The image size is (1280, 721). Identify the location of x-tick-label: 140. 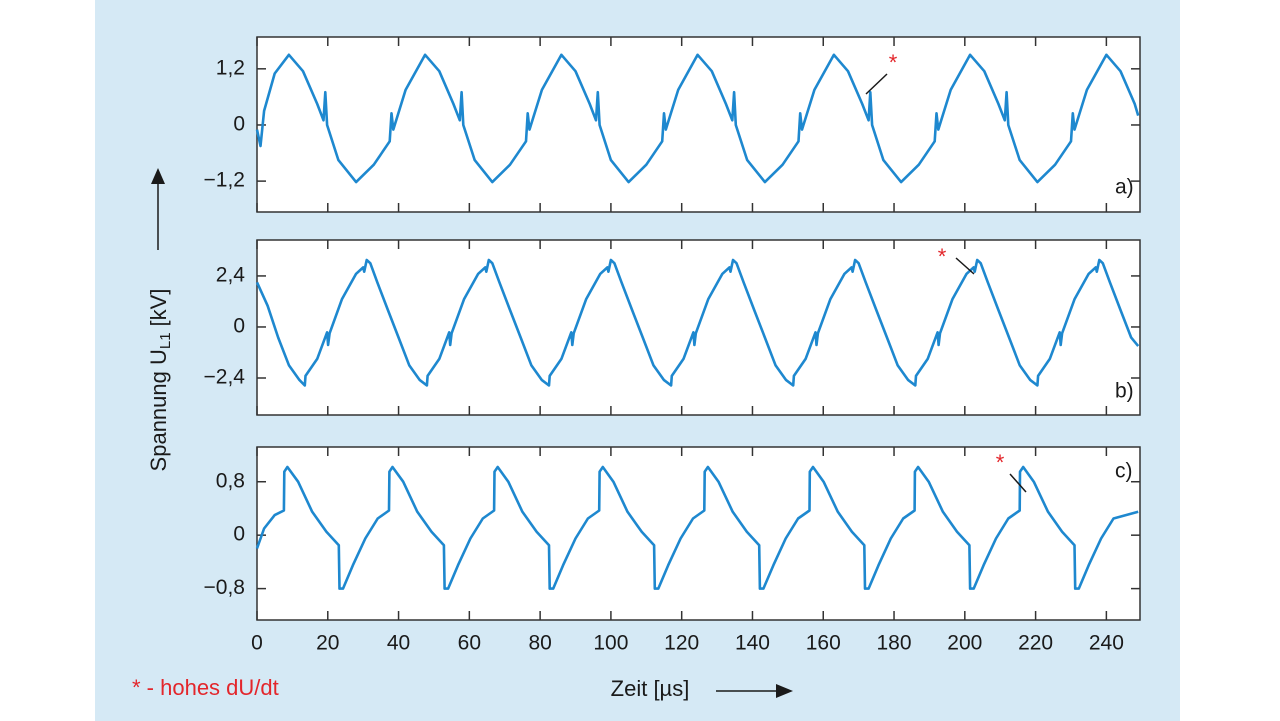
(752, 643).